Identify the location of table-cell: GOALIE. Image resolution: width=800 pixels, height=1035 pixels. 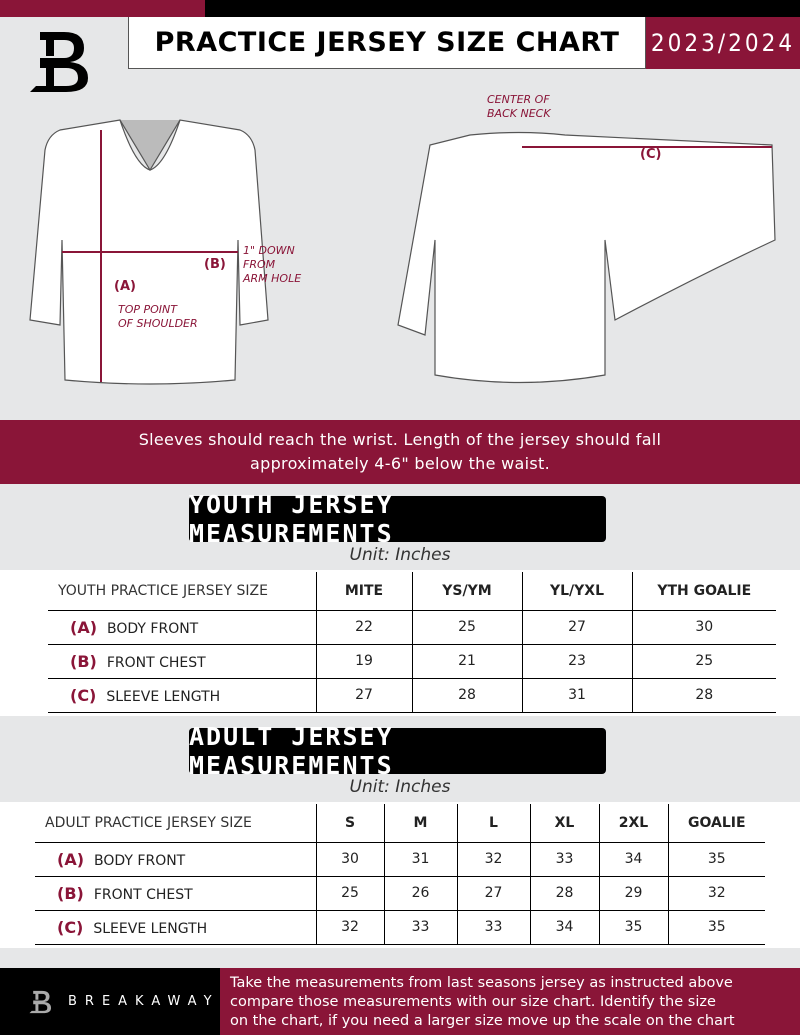
(716, 823).